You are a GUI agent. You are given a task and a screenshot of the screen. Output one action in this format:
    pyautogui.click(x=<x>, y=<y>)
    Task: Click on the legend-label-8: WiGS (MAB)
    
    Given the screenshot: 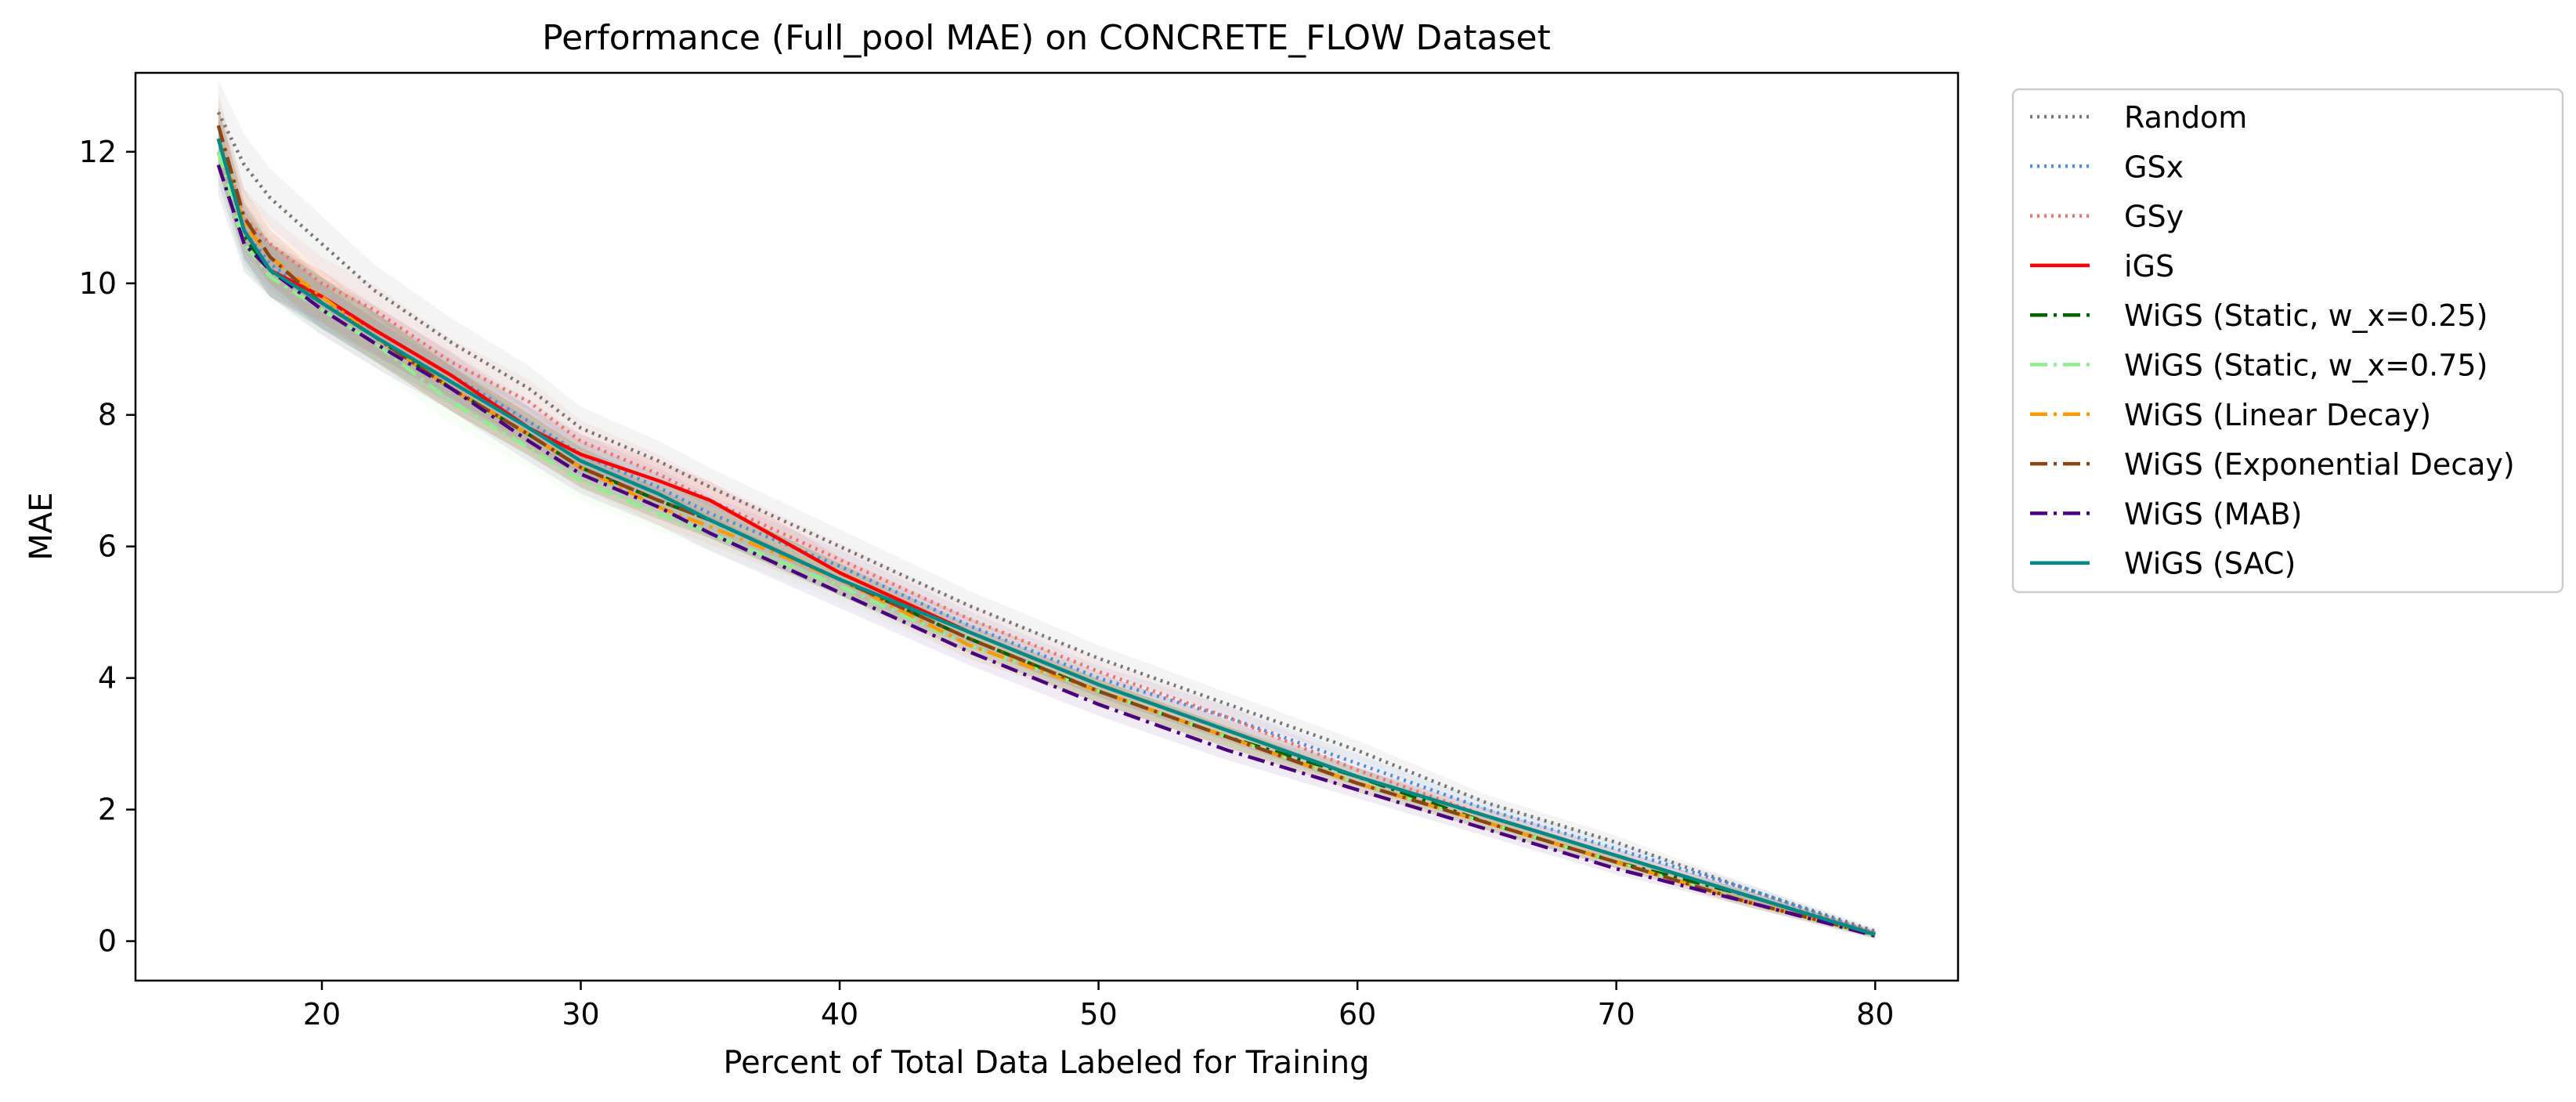 What is the action you would take?
    pyautogui.click(x=2213, y=514)
    